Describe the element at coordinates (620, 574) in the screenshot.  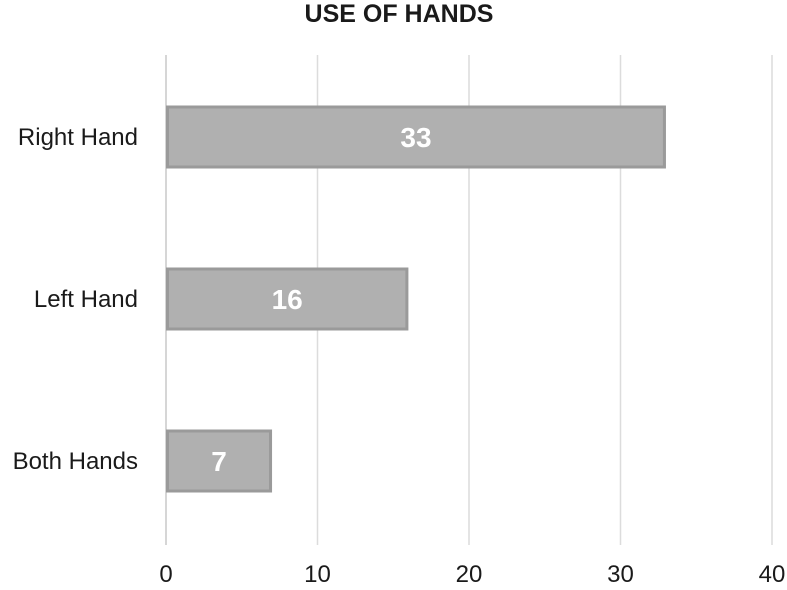
I see `x-tick-label: 30` at that location.